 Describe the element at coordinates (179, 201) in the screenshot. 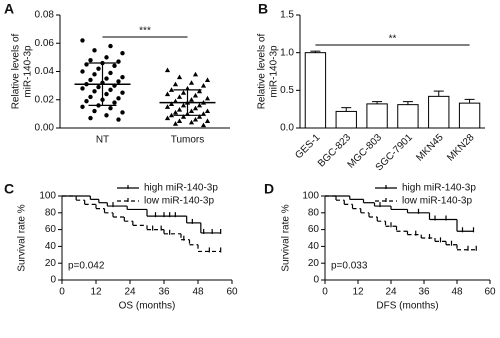

I see `legend-label: low miR-140-3p` at that location.